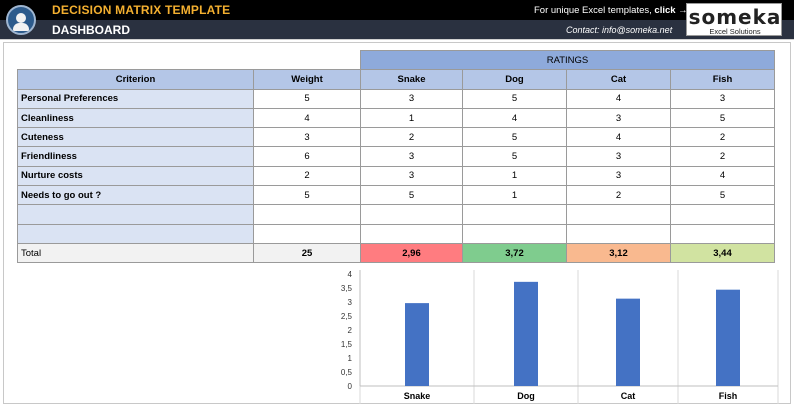 Image resolution: width=794 pixels, height=407 pixels. I want to click on criterion-cell: Nurture costs, so click(135, 176).